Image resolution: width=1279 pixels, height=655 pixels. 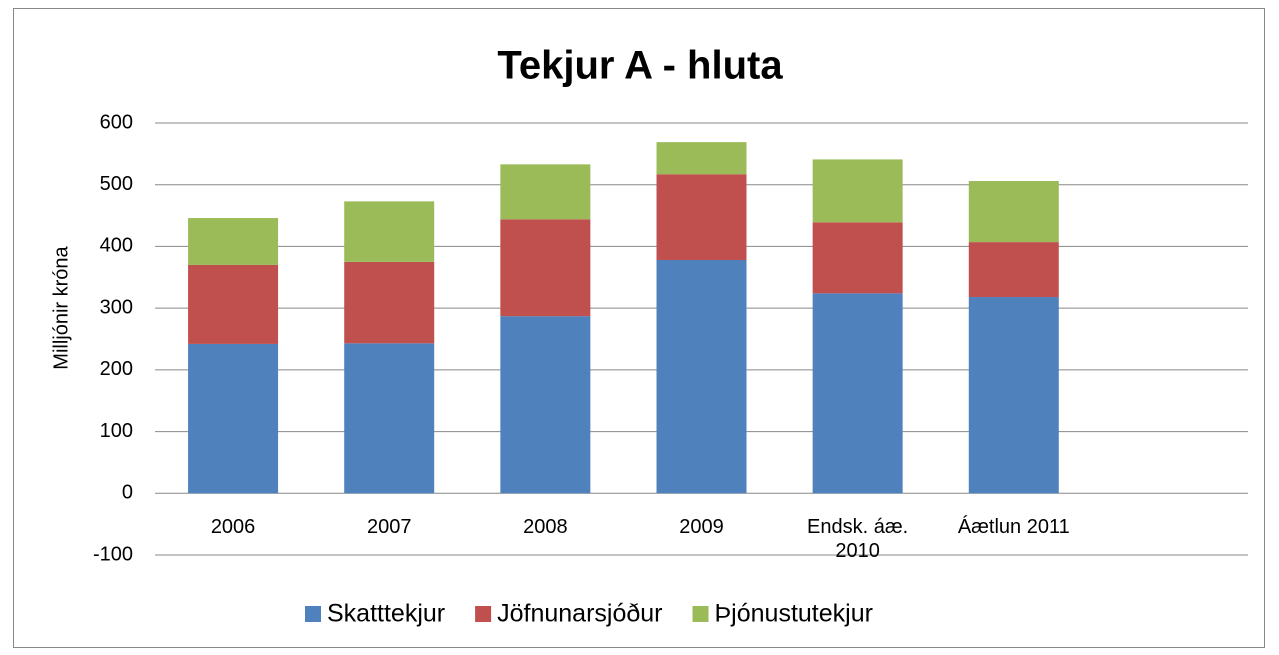 I want to click on legend-label: Jöfnunarsjóður, so click(x=579, y=614).